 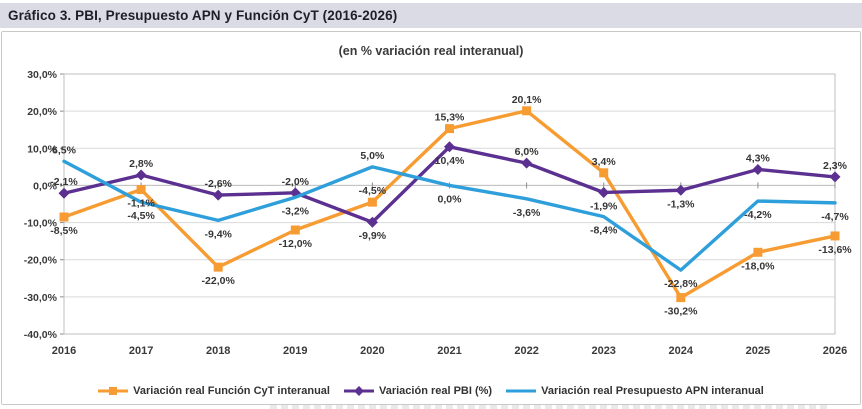 What do you see at coordinates (835, 351) in the screenshot?
I see `x-axis-label: 2026` at bounding box center [835, 351].